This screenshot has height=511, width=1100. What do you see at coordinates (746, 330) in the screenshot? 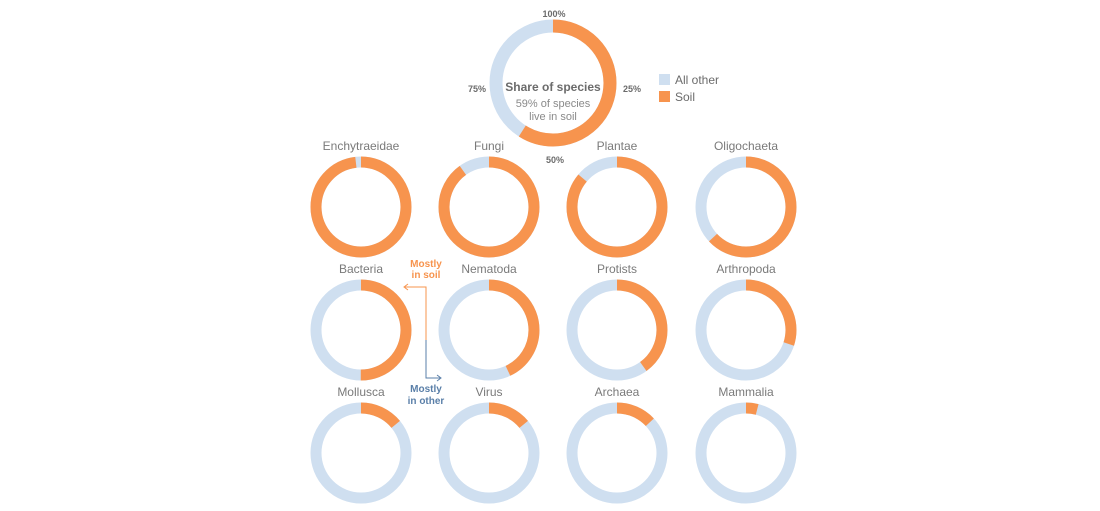
I see `arthropoda-soil-arc` at bounding box center [746, 330].